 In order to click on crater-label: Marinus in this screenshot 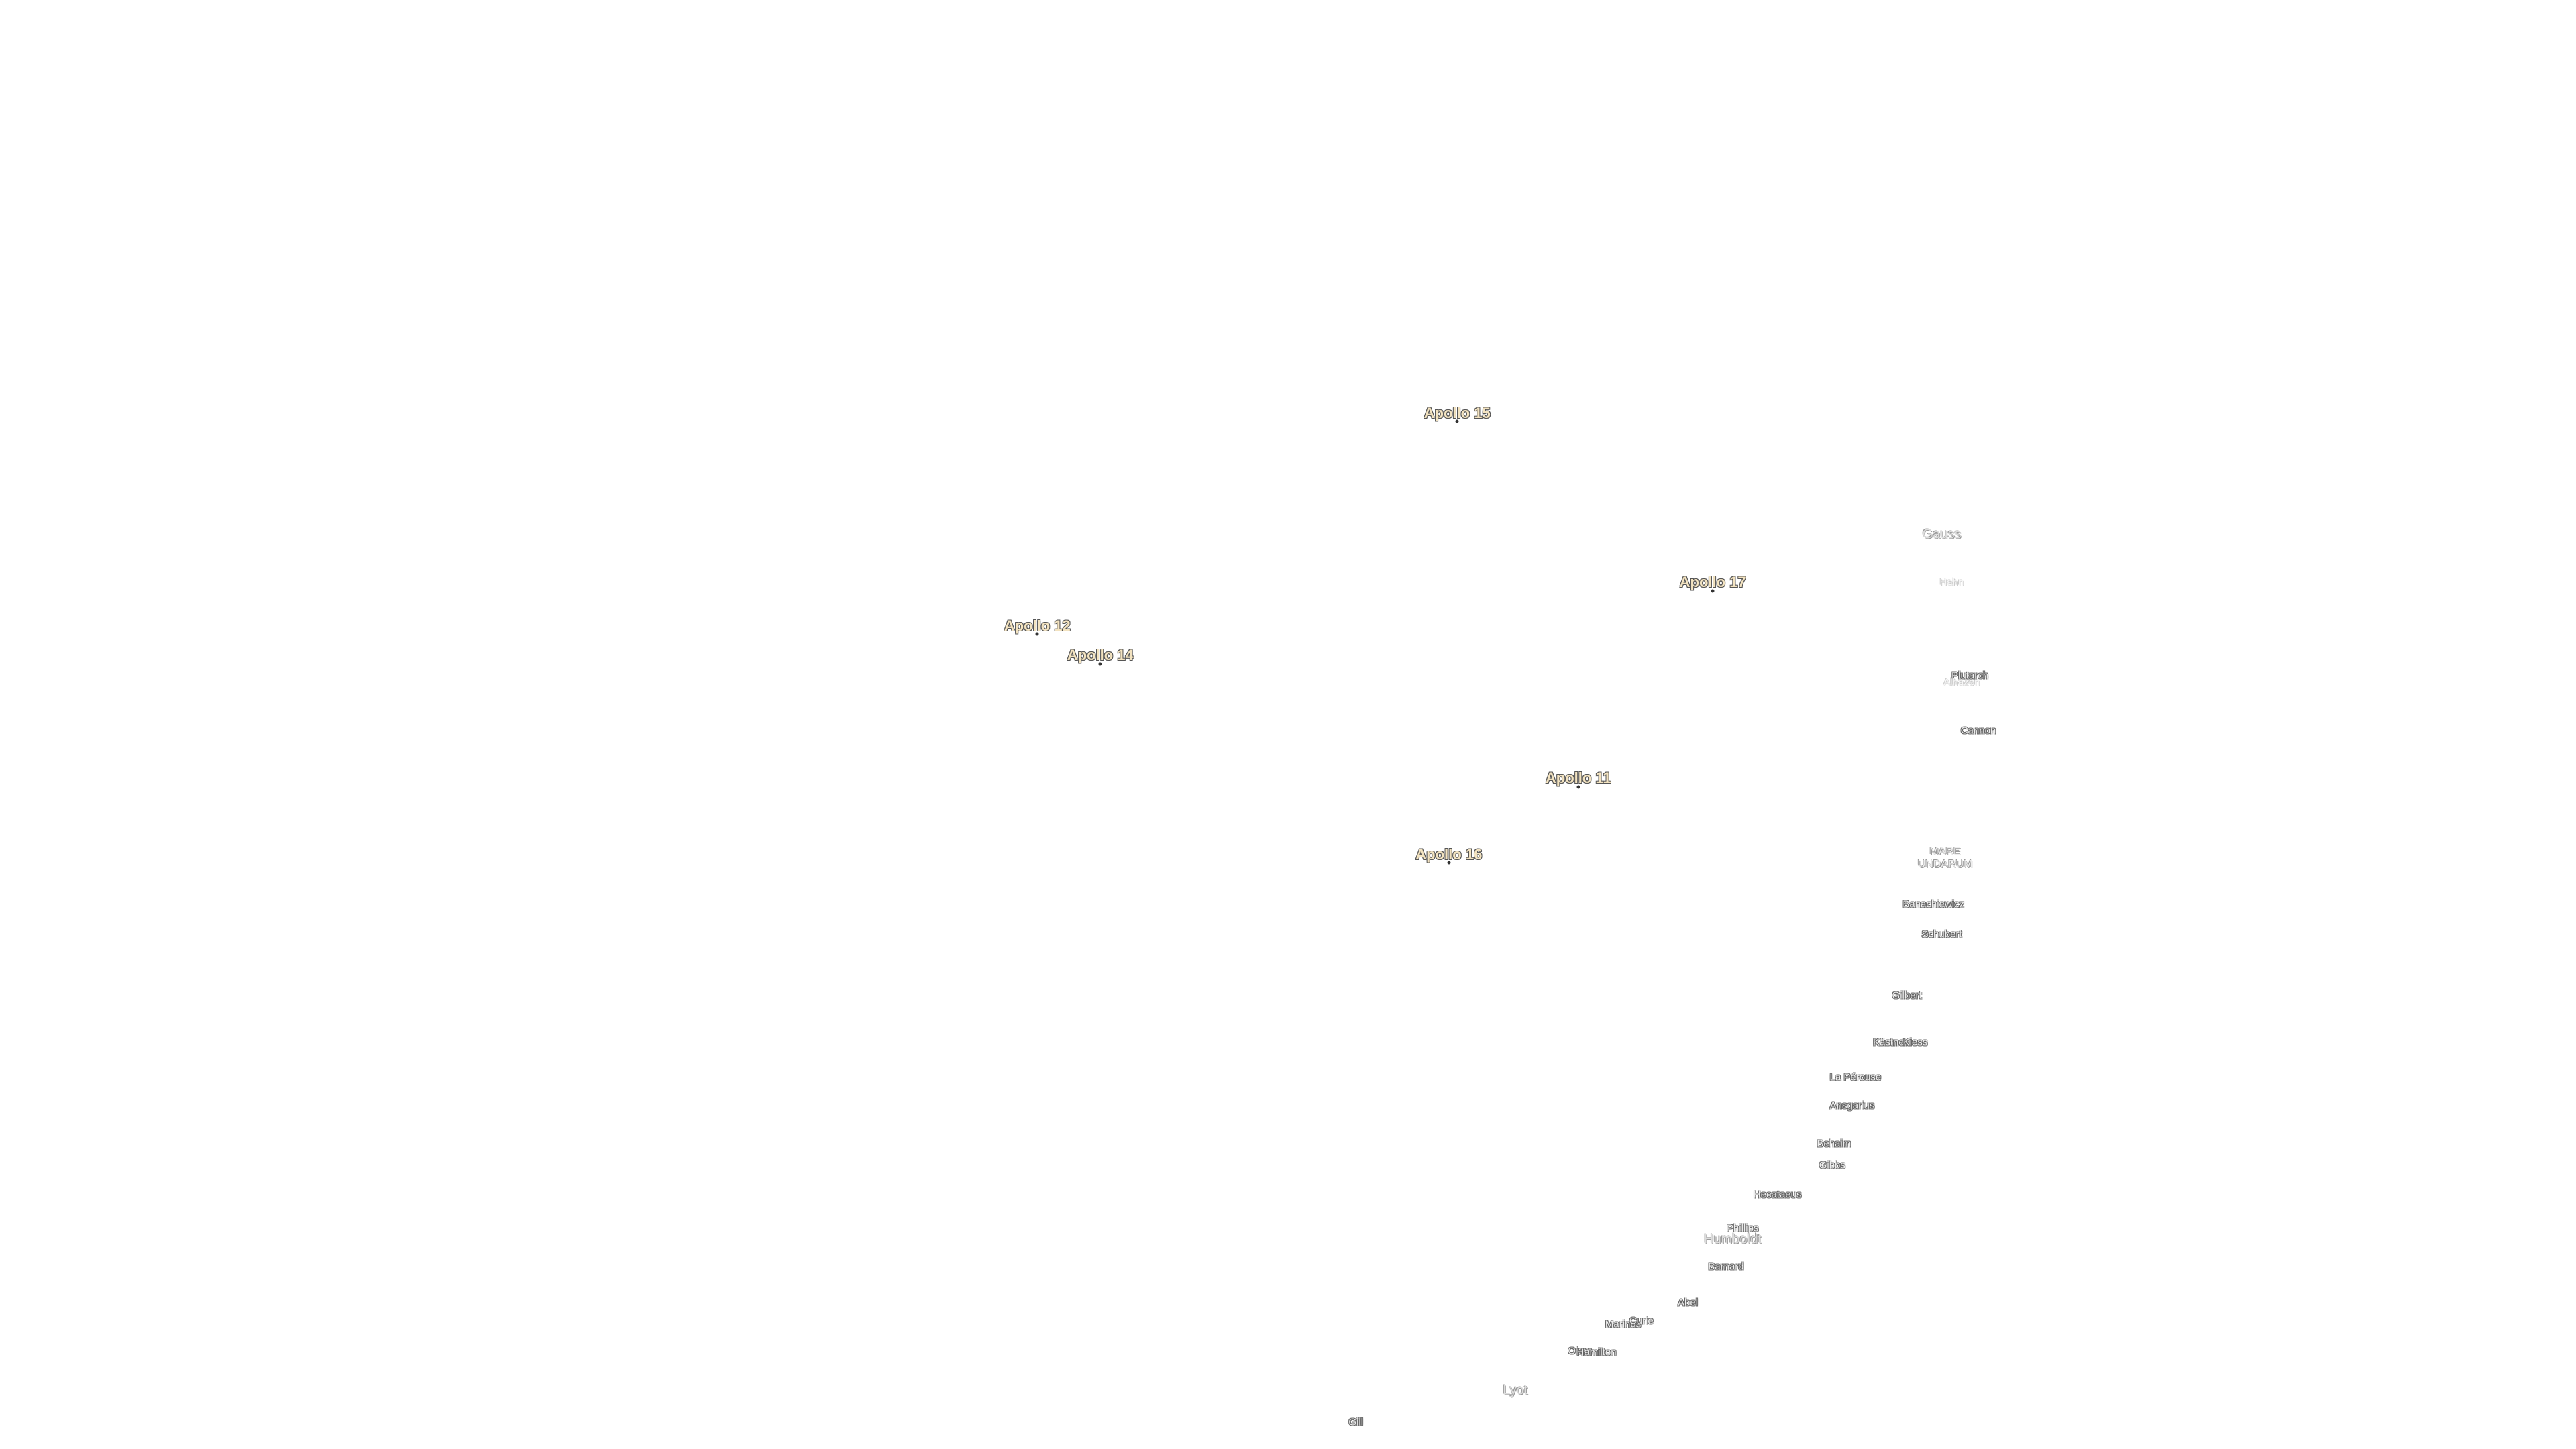, I will do `click(1623, 1324)`.